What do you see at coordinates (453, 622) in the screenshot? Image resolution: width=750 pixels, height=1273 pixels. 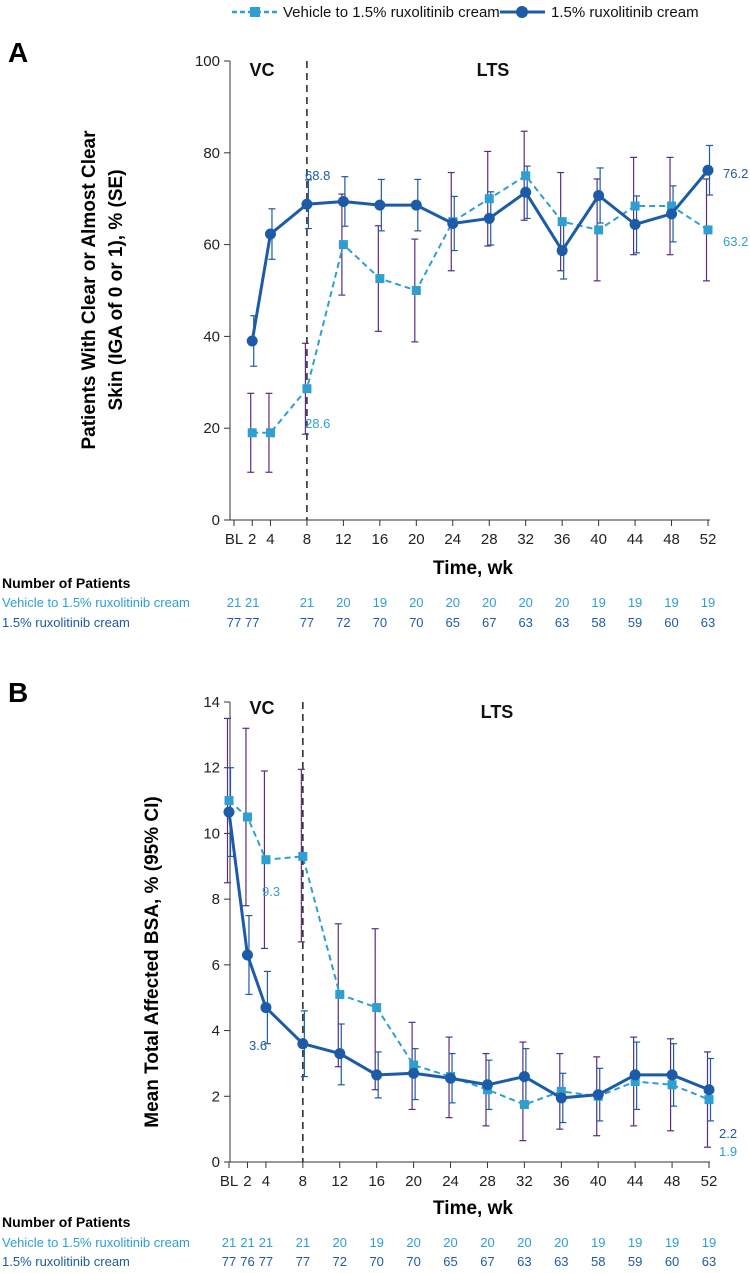 I see `panel-a-patient-count-ruxolitinib: 65` at bounding box center [453, 622].